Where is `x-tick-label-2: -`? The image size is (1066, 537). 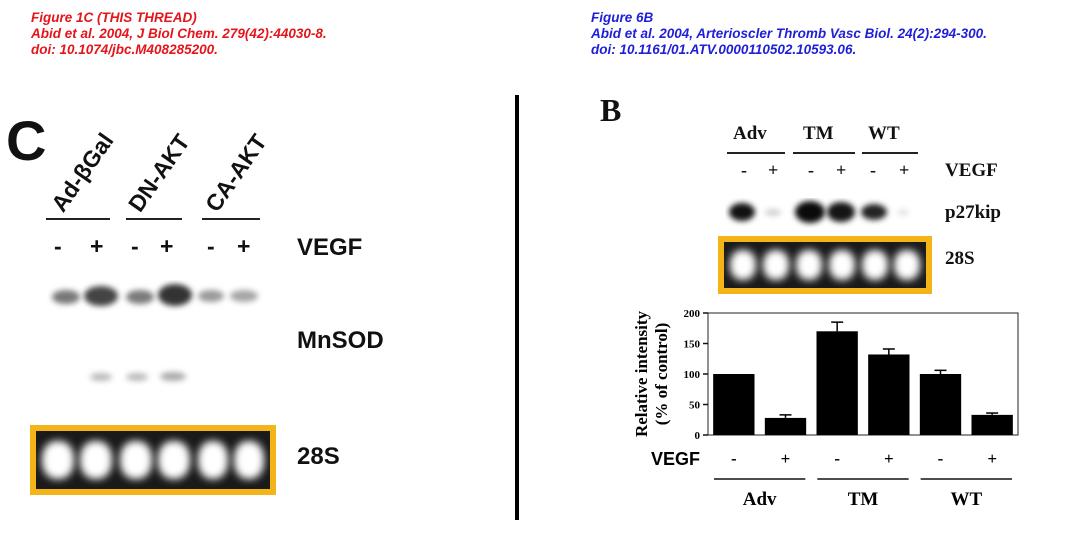 x-tick-label-2: - is located at coordinates (837, 458).